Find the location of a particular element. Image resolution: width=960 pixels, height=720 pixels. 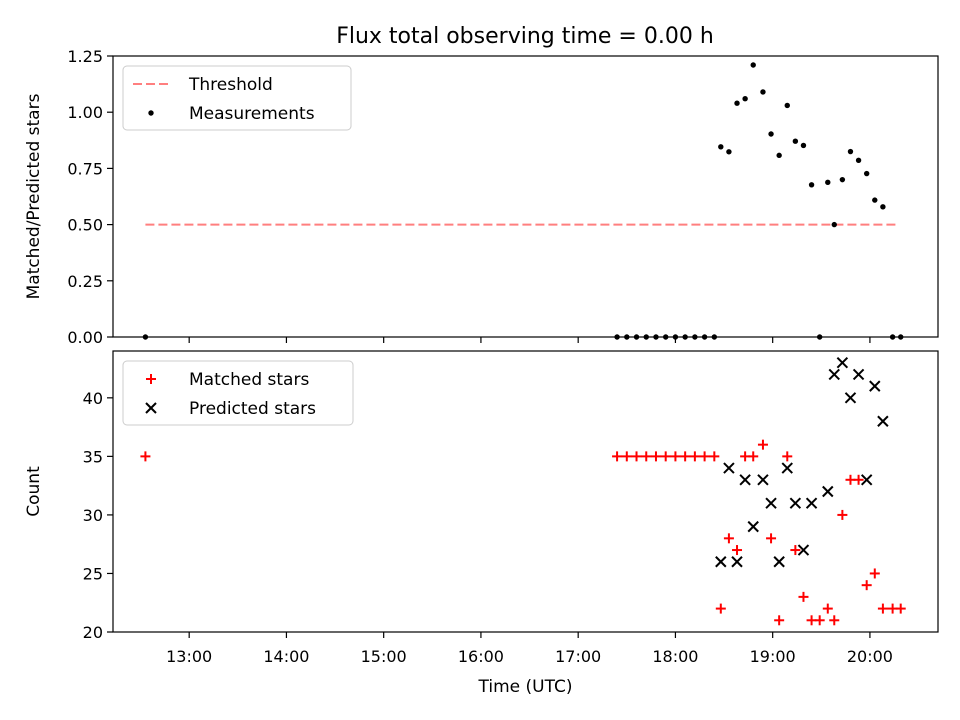

y-axis-label: Count is located at coordinates (34, 491).